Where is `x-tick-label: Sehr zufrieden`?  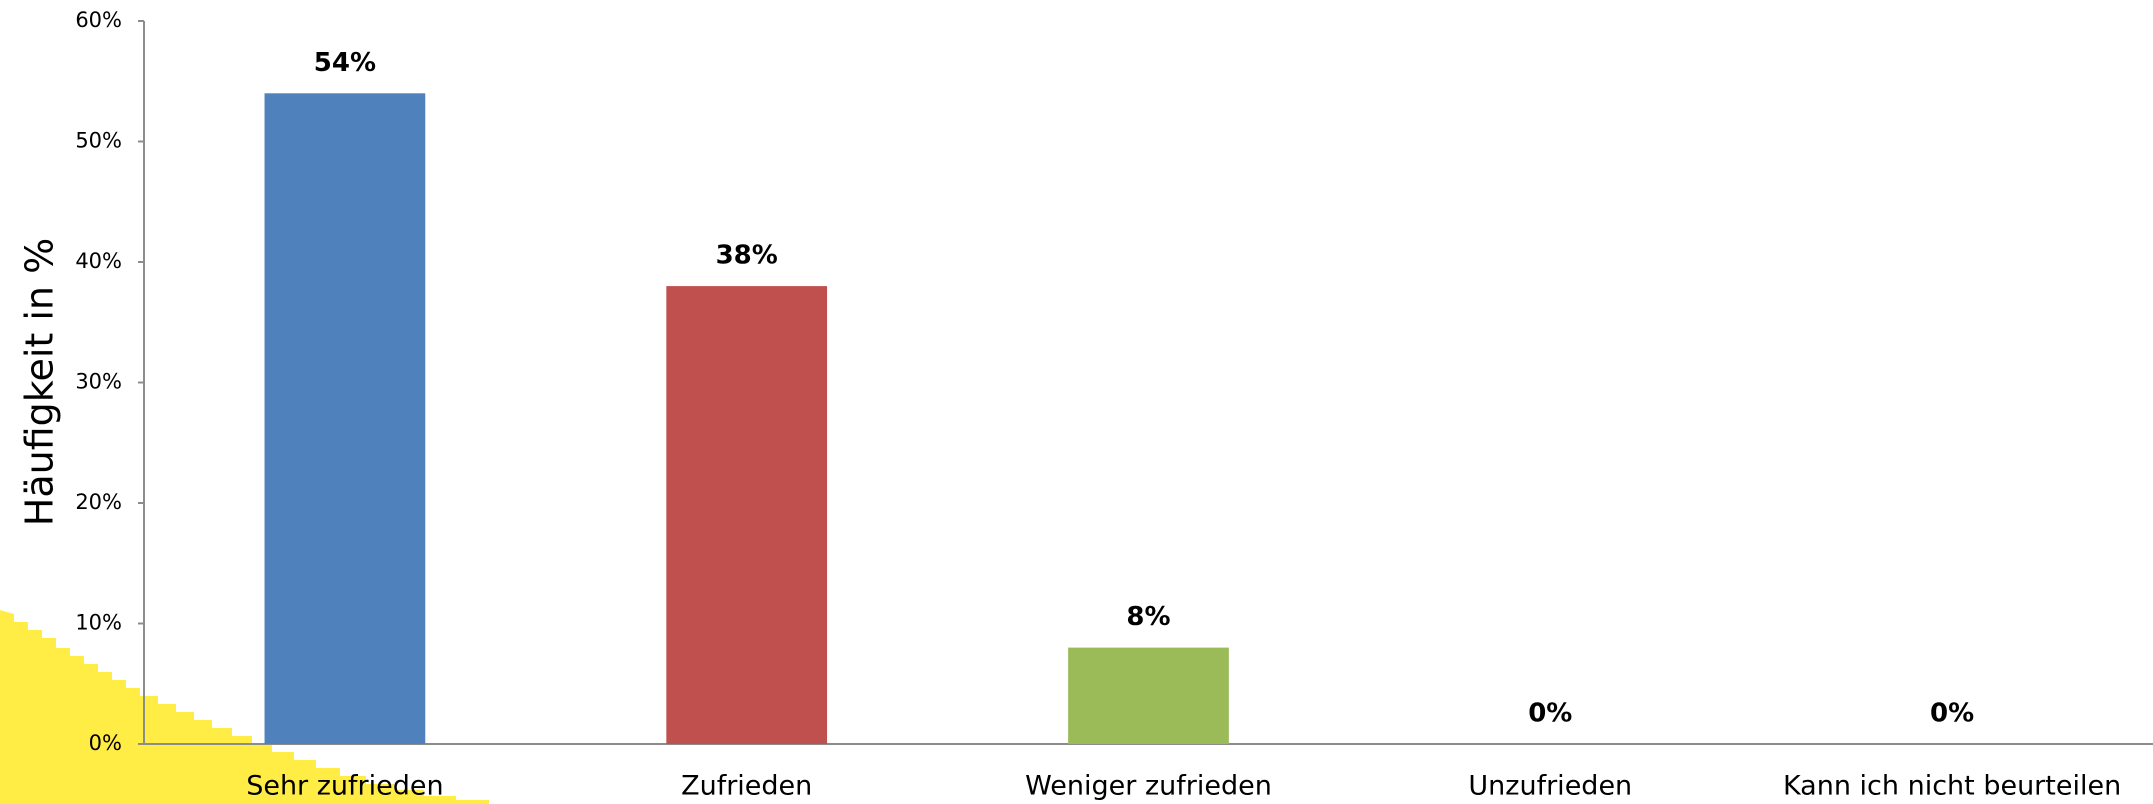 x-tick-label: Sehr zufrieden is located at coordinates (344, 786).